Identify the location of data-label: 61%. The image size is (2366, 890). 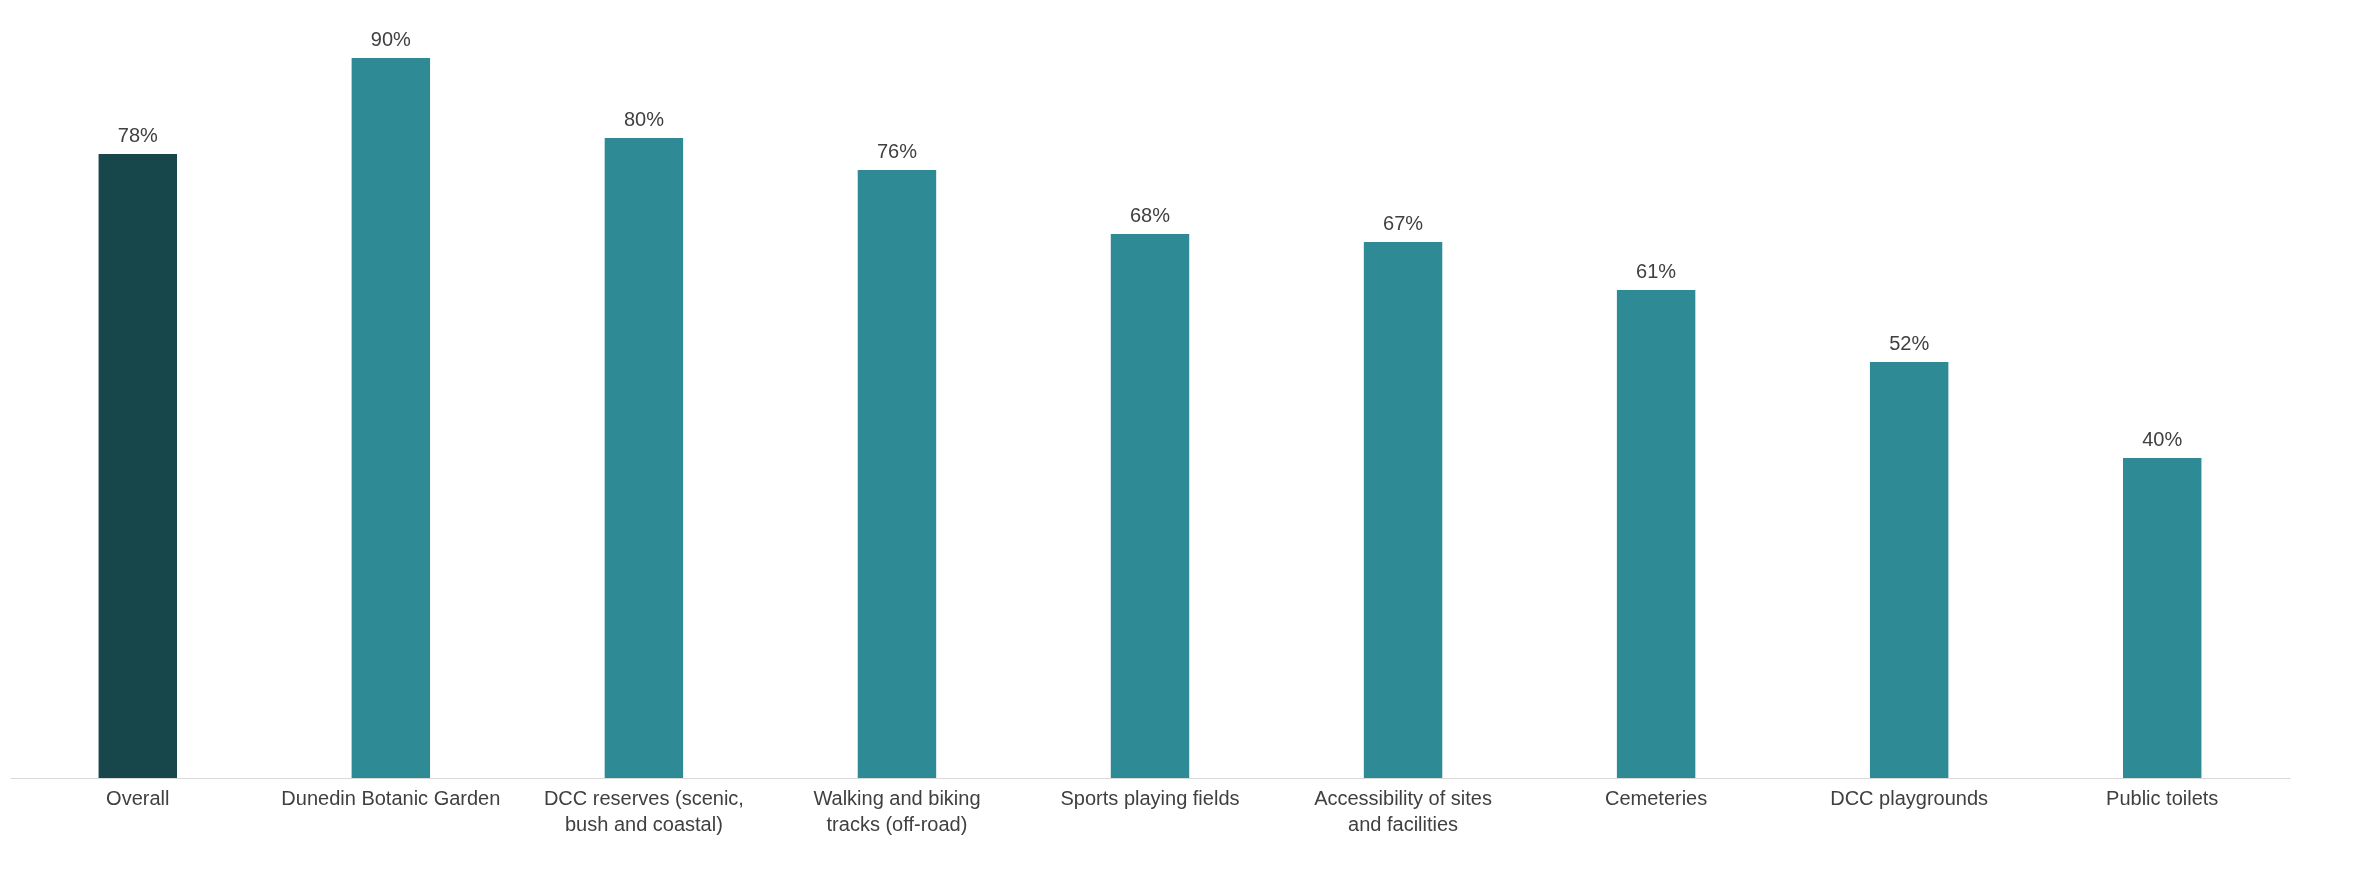
(1656, 271).